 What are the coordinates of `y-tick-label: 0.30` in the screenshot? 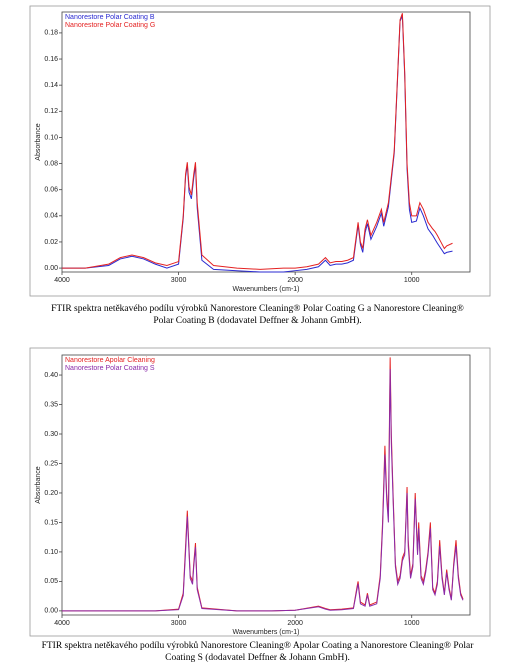 It's located at (51, 434).